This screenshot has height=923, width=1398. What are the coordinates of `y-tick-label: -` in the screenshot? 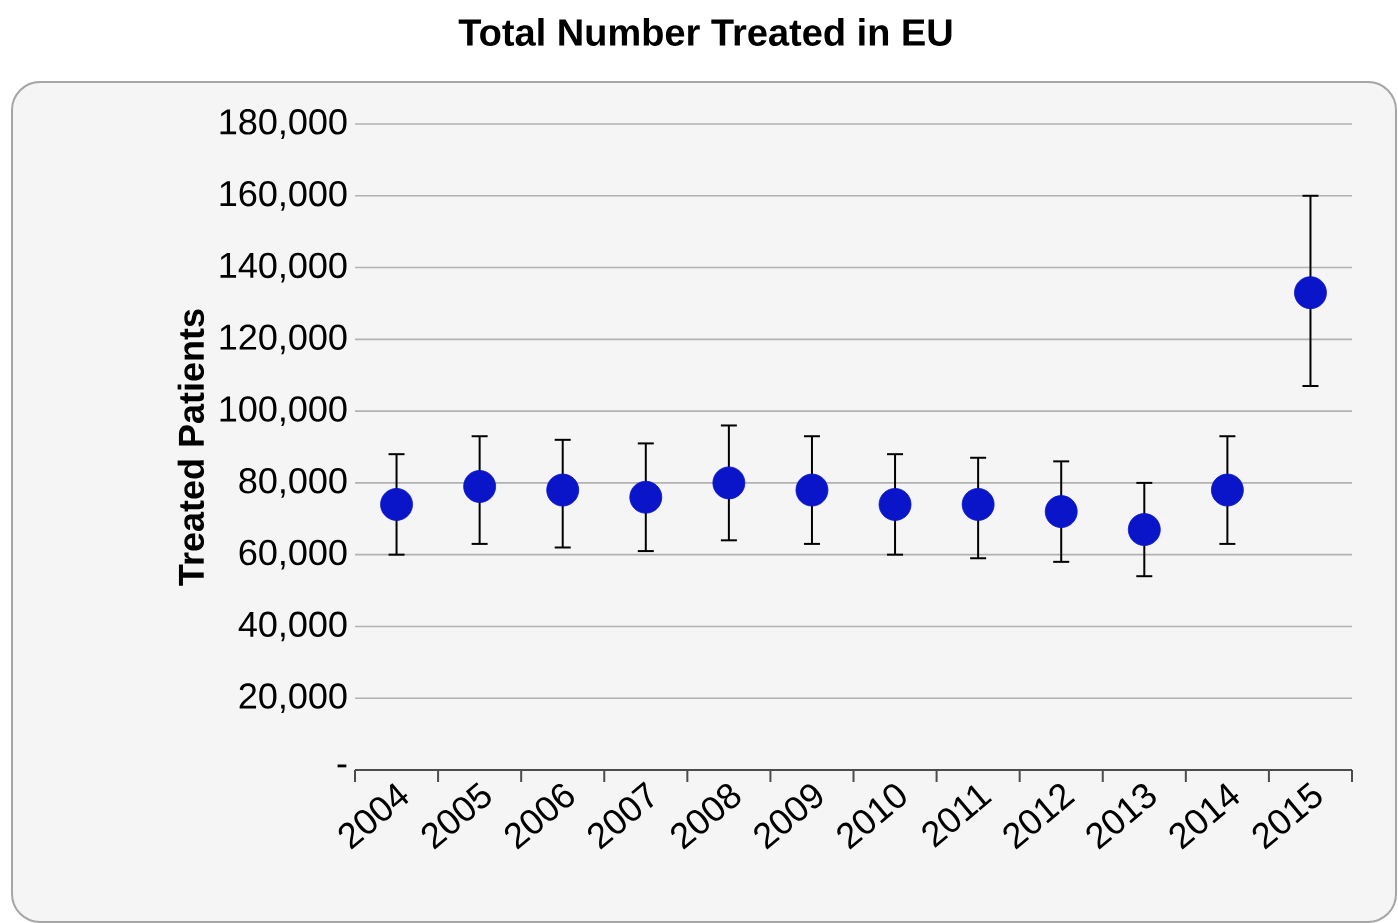 It's located at (342, 766).